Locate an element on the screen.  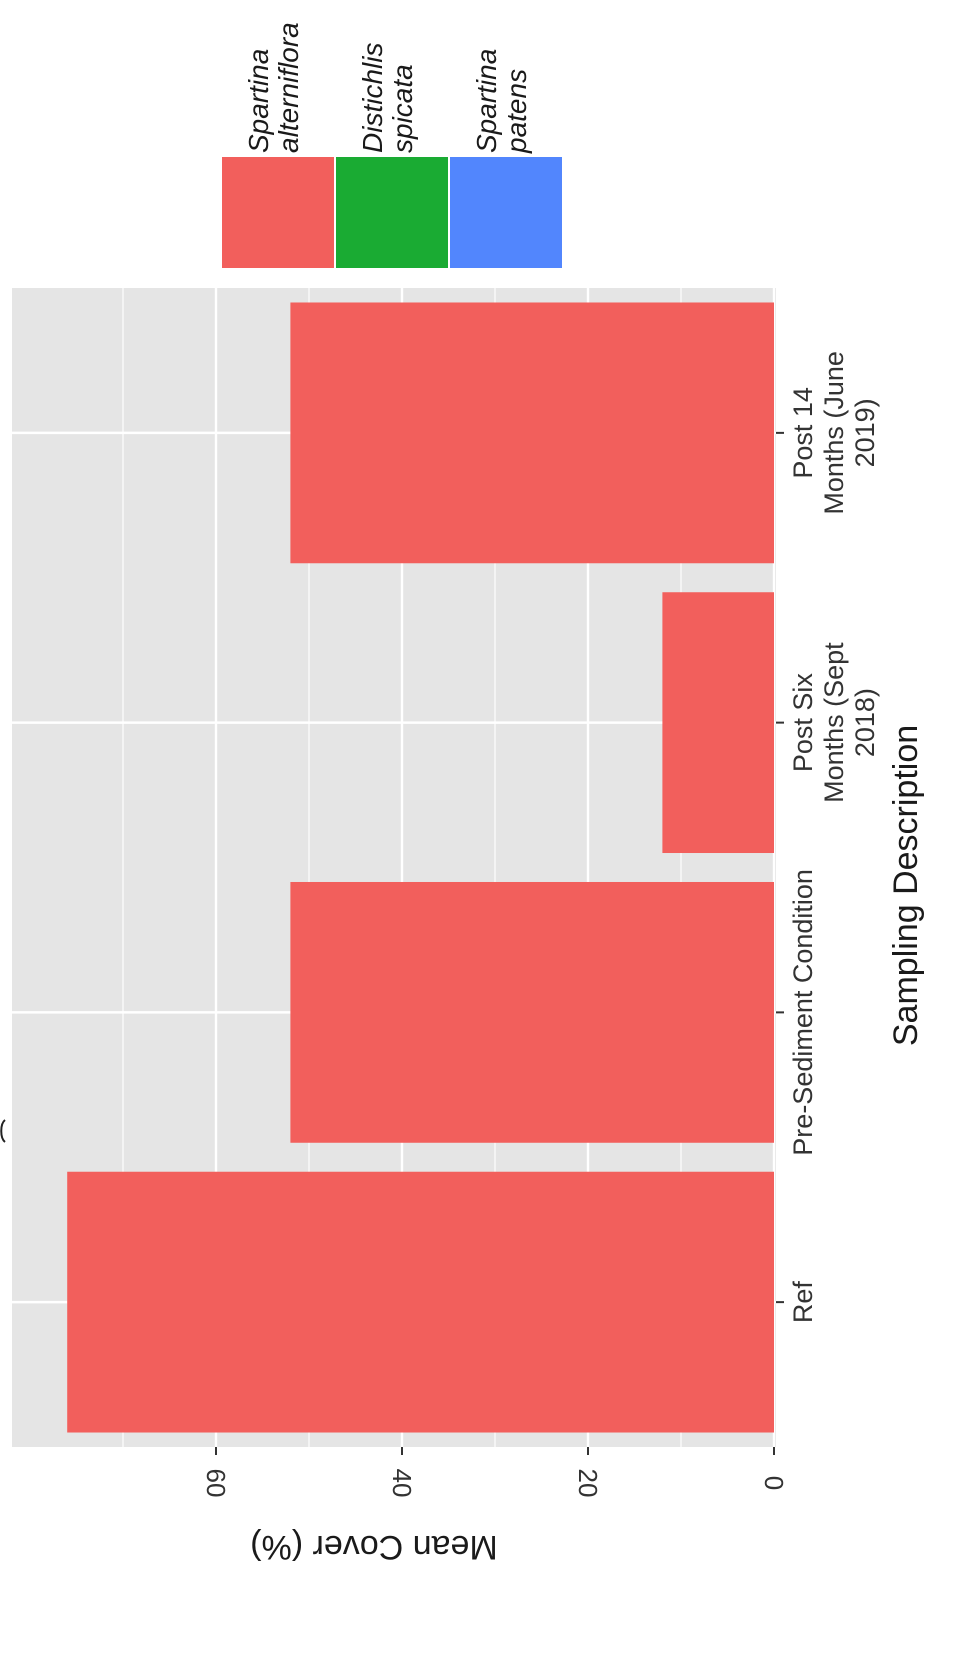
value-tick-label: 60 is located at coordinates (216, 1483).